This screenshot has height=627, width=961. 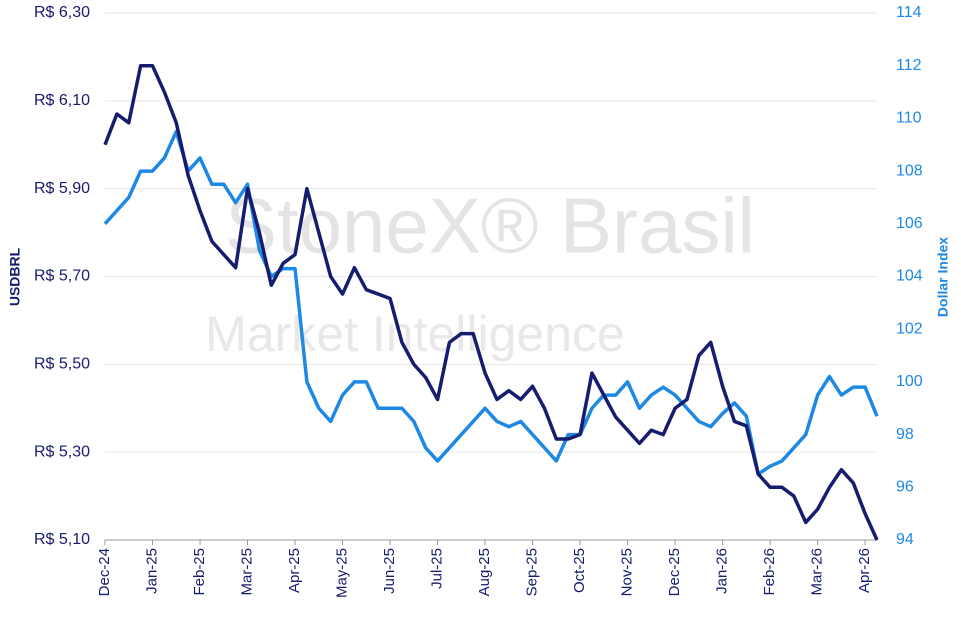 I want to click on y2-tick-label: 110, so click(x=909, y=118).